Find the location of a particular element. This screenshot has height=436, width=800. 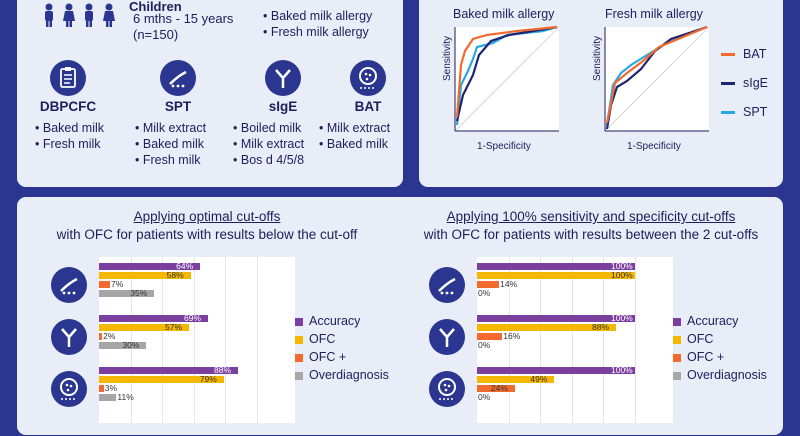

method-name-sige: sIgE is located at coordinates (283, 106).